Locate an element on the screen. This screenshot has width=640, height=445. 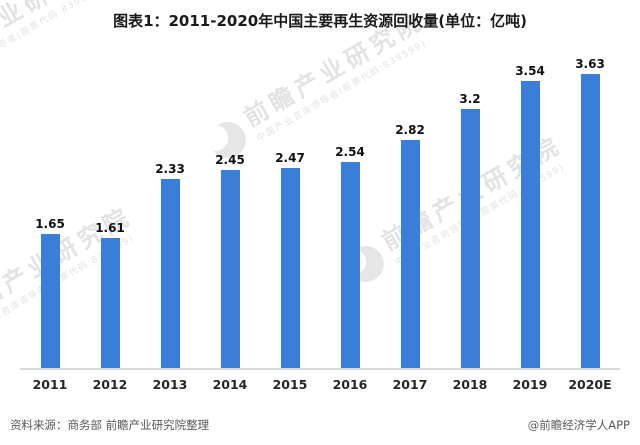
bar-value-label: 3.2 is located at coordinates (470, 98).